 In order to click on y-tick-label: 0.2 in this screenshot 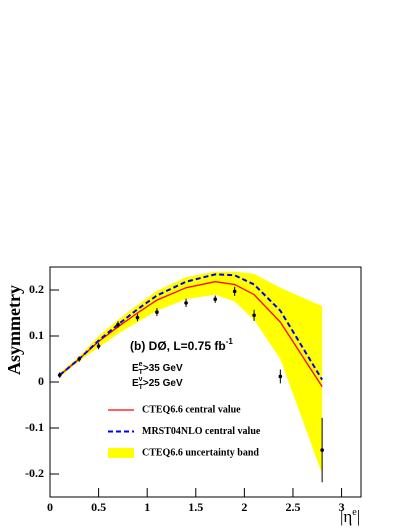, I will do `click(36, 289)`.